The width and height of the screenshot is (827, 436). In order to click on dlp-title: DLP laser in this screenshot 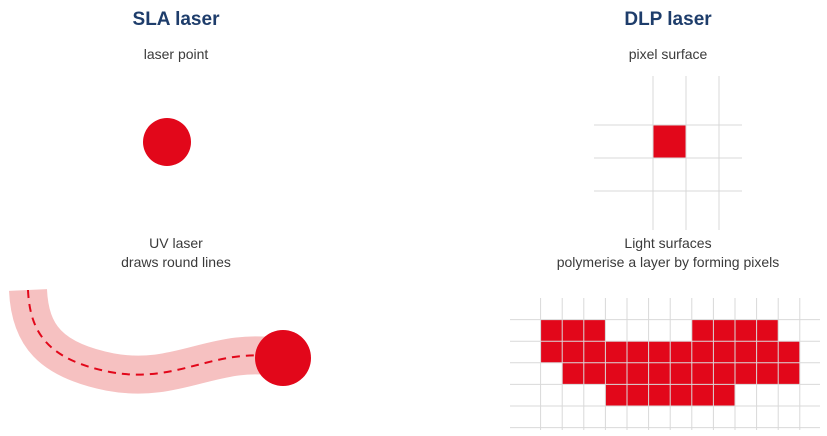, I will do `click(668, 19)`.